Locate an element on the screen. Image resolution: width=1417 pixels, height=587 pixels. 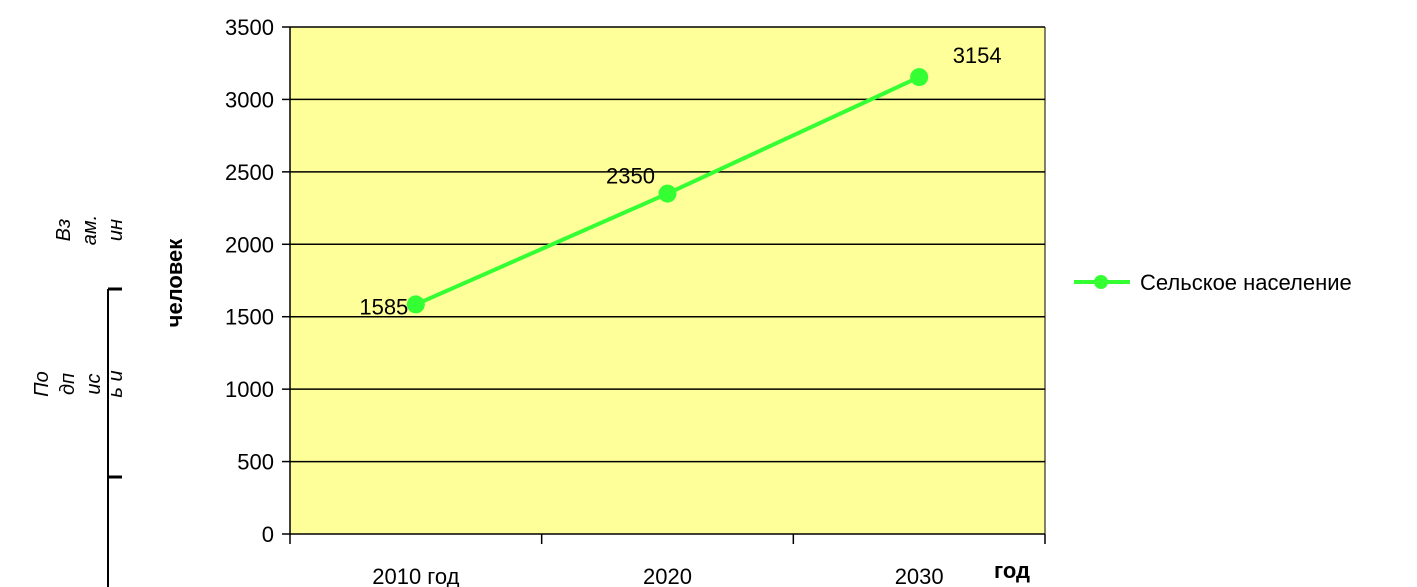
y-tick-label: 3500 is located at coordinates (249, 27).